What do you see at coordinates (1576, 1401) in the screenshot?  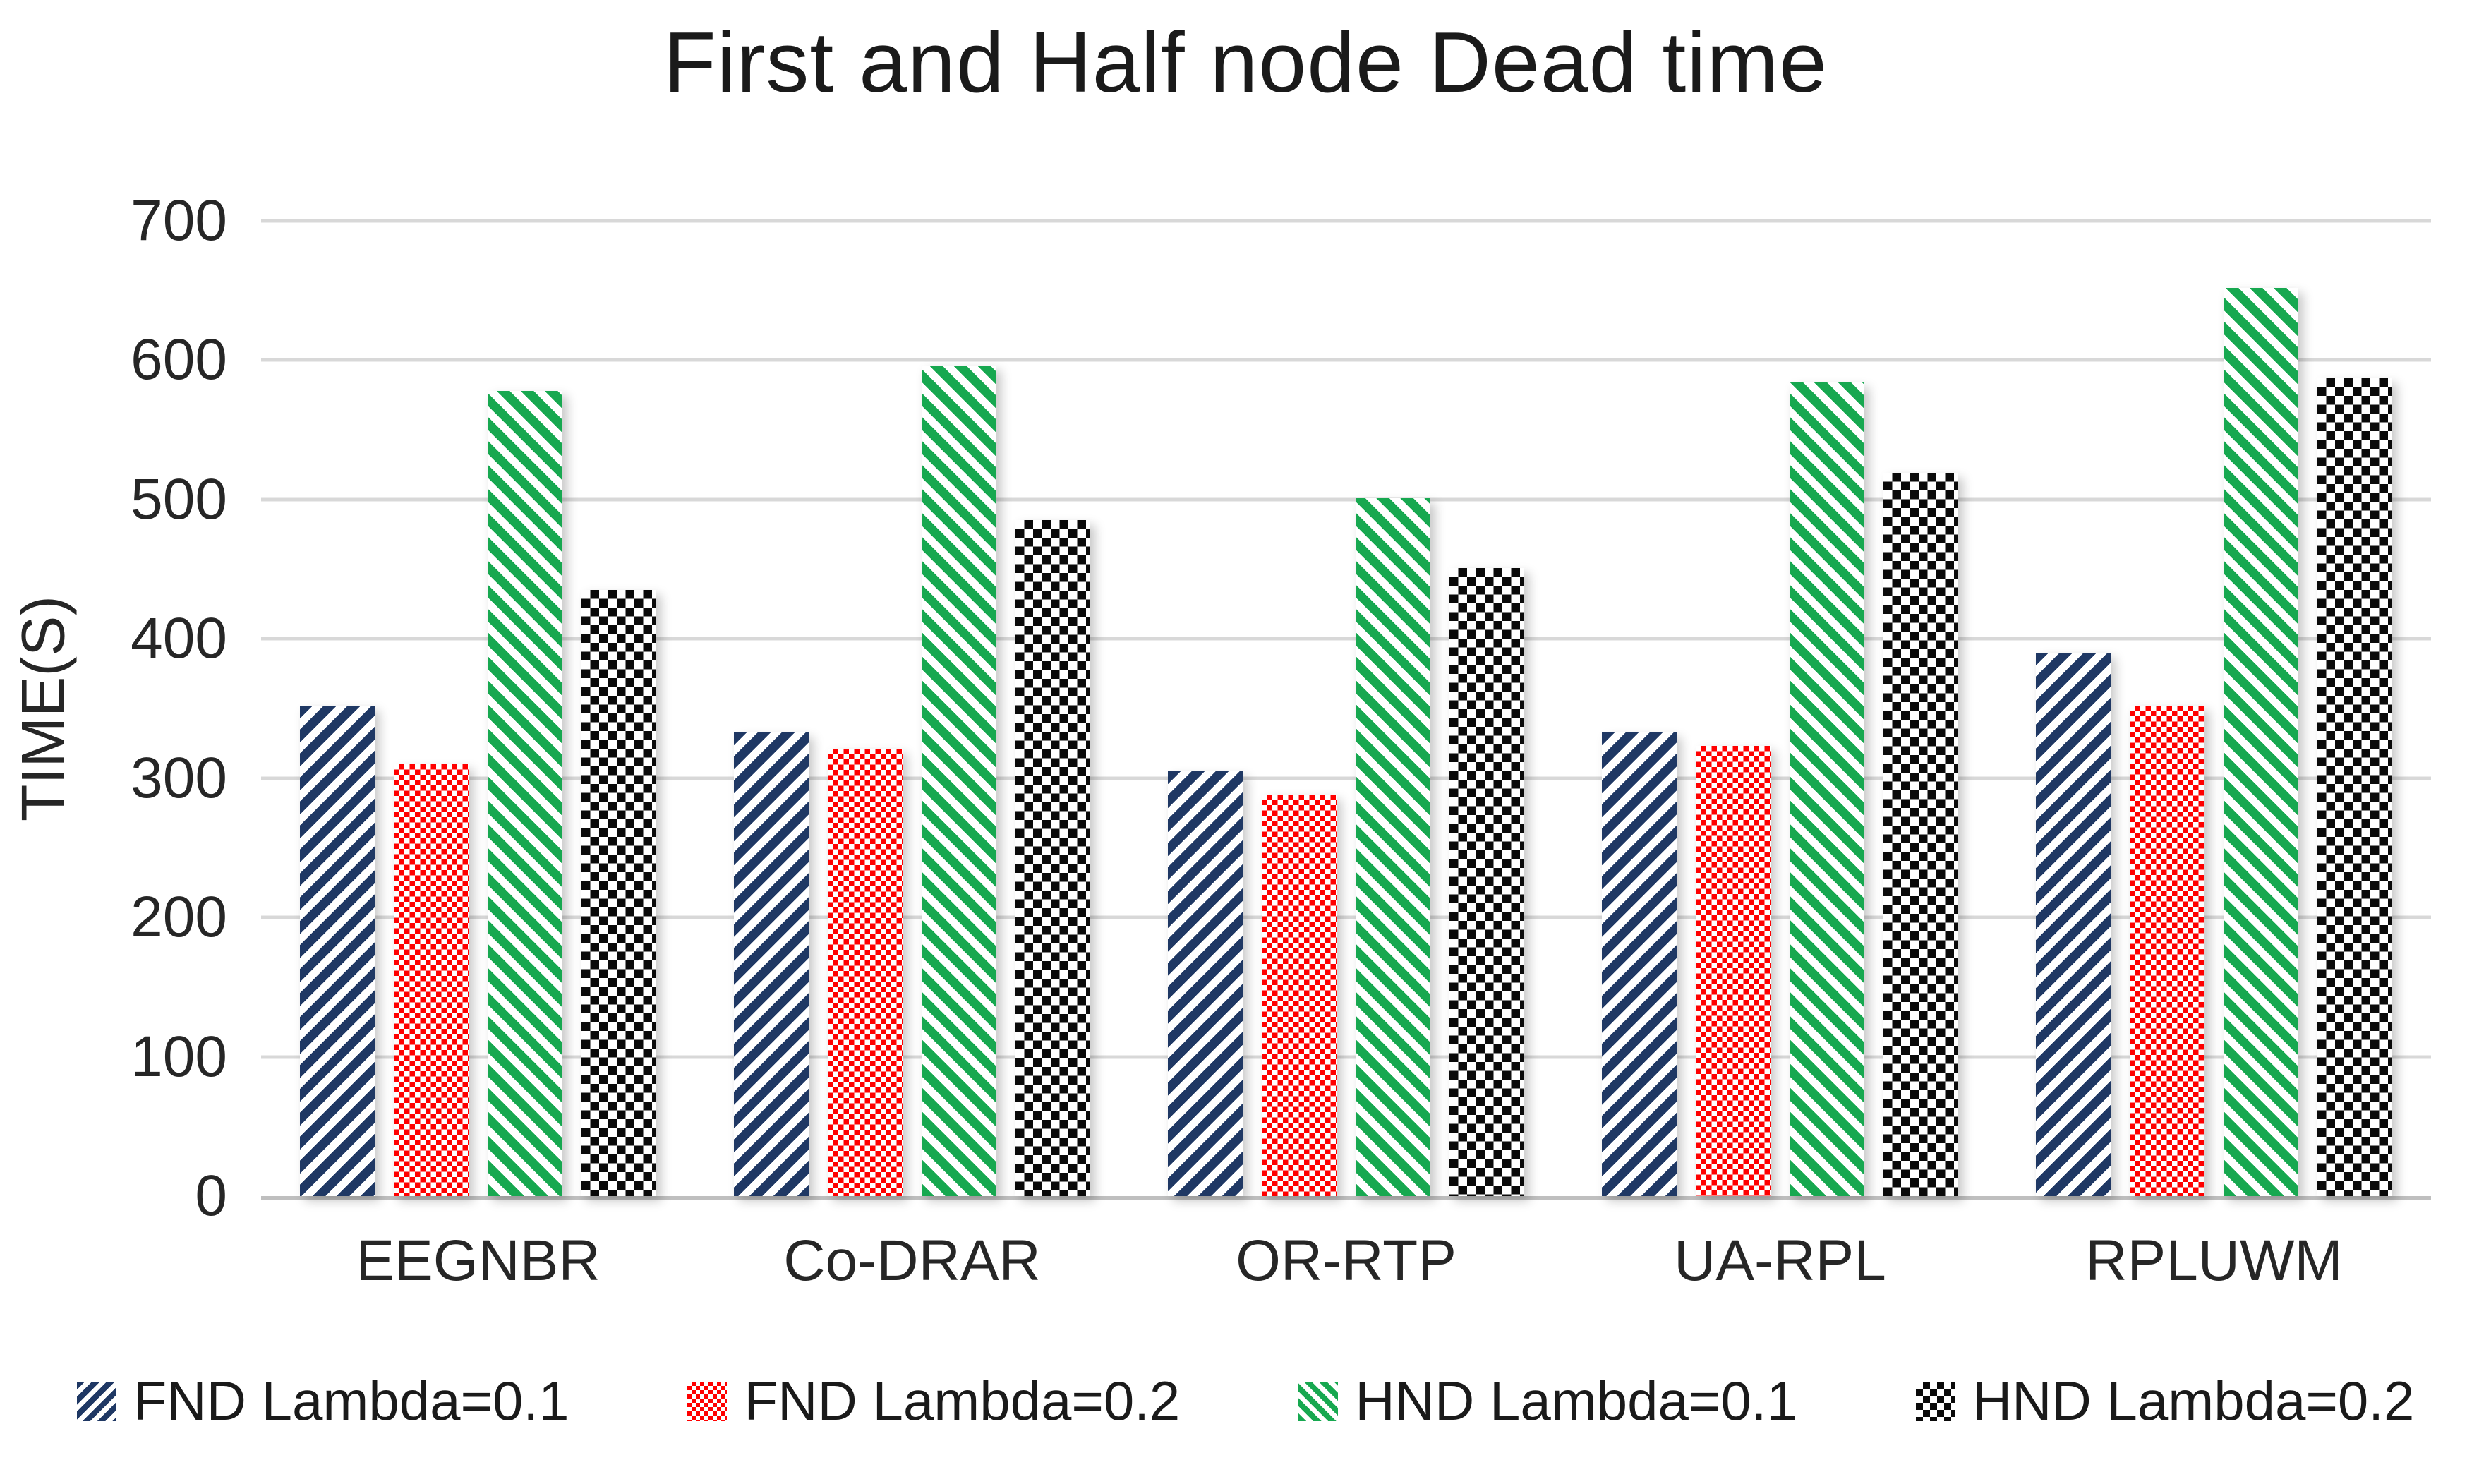 I see `legend-label: HND Lambda=0.1` at bounding box center [1576, 1401].